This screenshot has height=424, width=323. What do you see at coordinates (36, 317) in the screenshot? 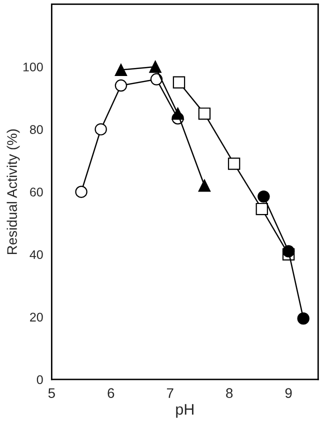
I see `y-tick-label: 20` at bounding box center [36, 317].